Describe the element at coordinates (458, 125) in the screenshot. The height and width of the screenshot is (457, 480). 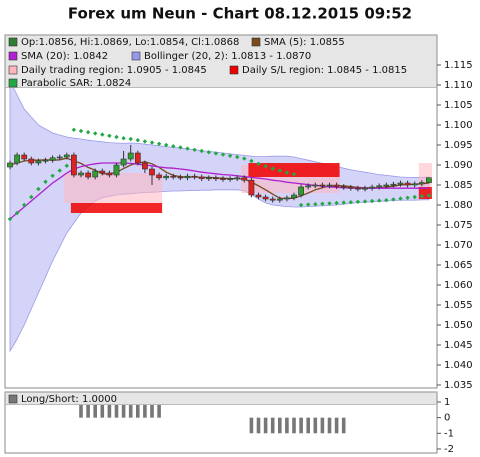
I see `y-tick-label: 1.100` at that location.